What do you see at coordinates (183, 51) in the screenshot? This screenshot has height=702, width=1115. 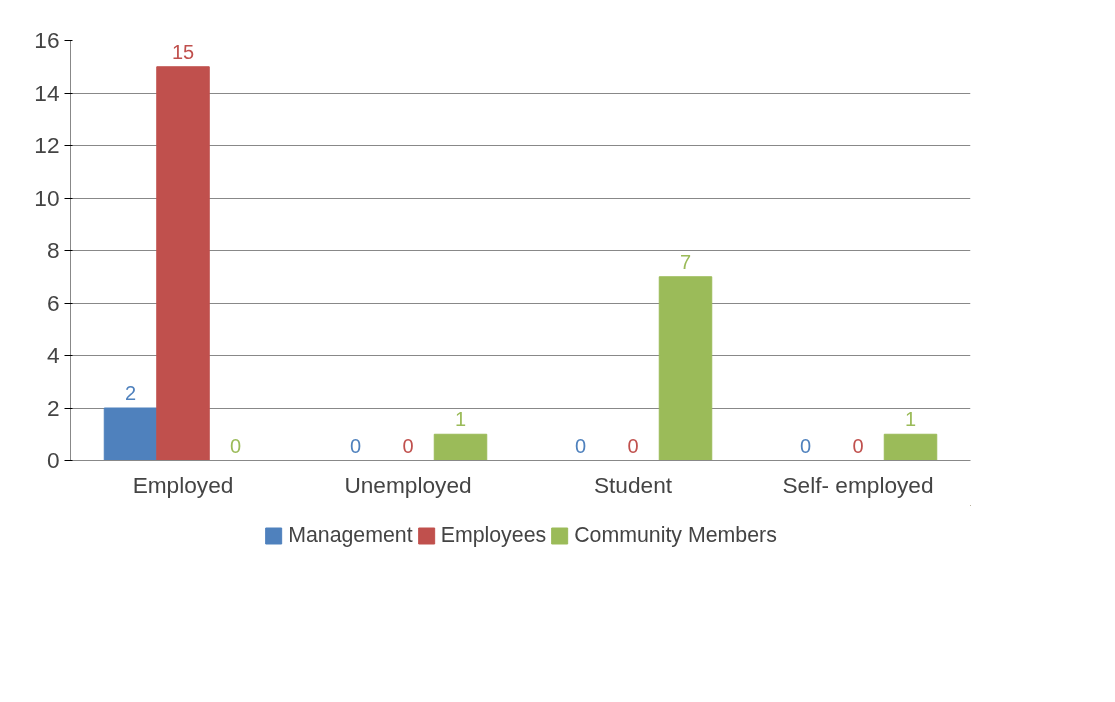 I see `data-label: 15` at bounding box center [183, 51].